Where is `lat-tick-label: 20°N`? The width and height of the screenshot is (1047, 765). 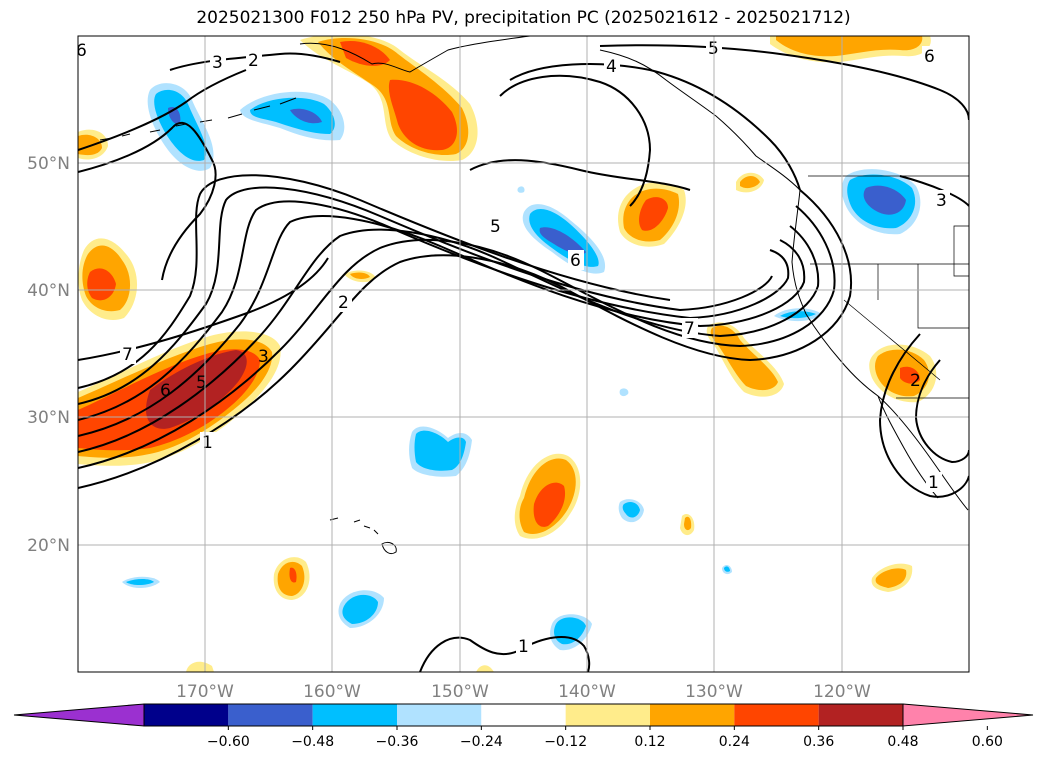 lat-tick-label: 20°N is located at coordinates (48, 546).